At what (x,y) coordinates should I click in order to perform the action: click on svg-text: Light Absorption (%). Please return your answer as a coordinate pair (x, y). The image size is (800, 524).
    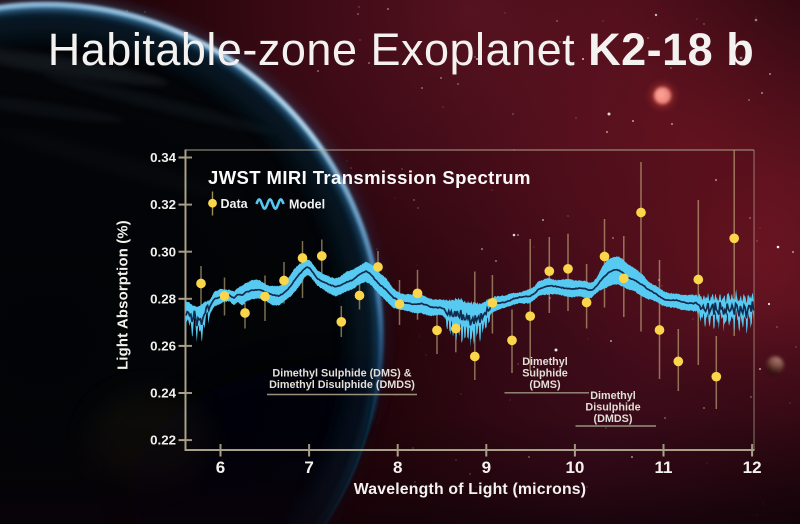
    Looking at the image, I should click on (124, 295).